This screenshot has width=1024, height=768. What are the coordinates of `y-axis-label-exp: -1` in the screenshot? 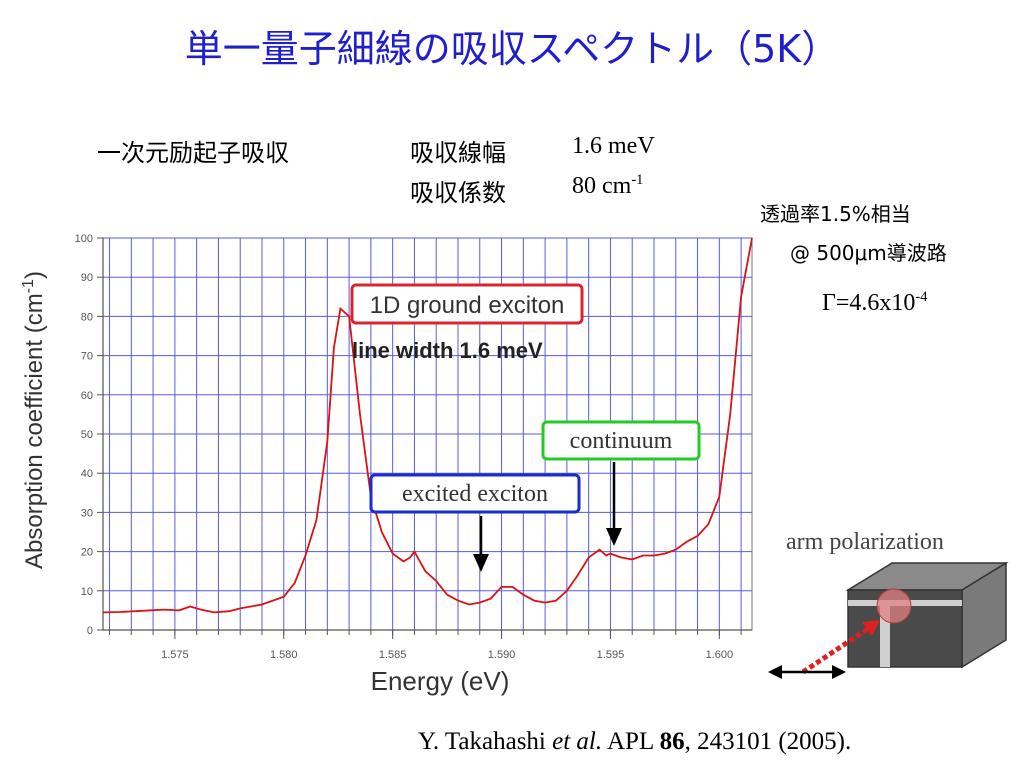 It's located at (28, 286).